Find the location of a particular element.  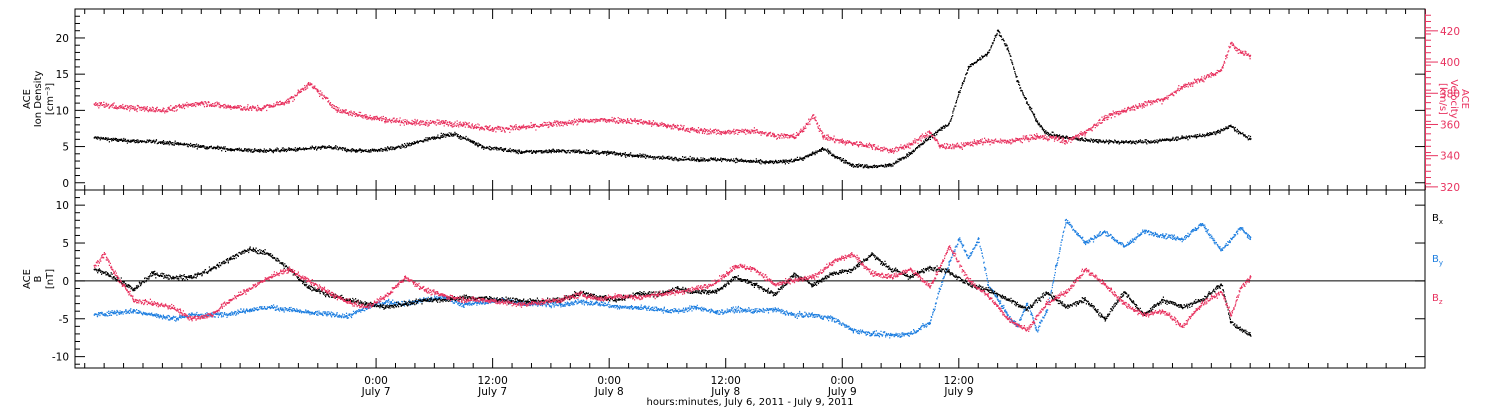

legend-bz: Bz is located at coordinates (1437, 299).